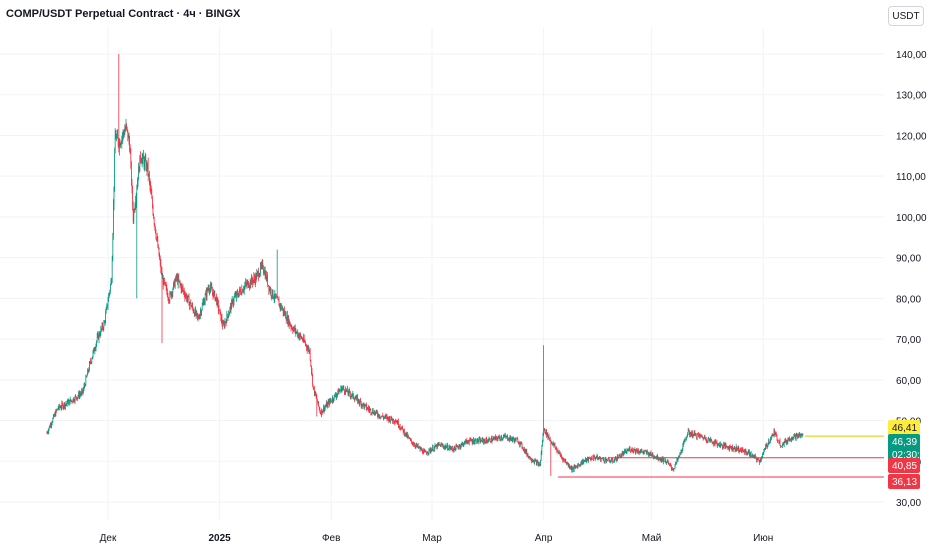 Image resolution: width=932 pixels, height=550 pixels. Describe the element at coordinates (911, 96) in the screenshot. I see `y-tick-label: 130,00` at that location.